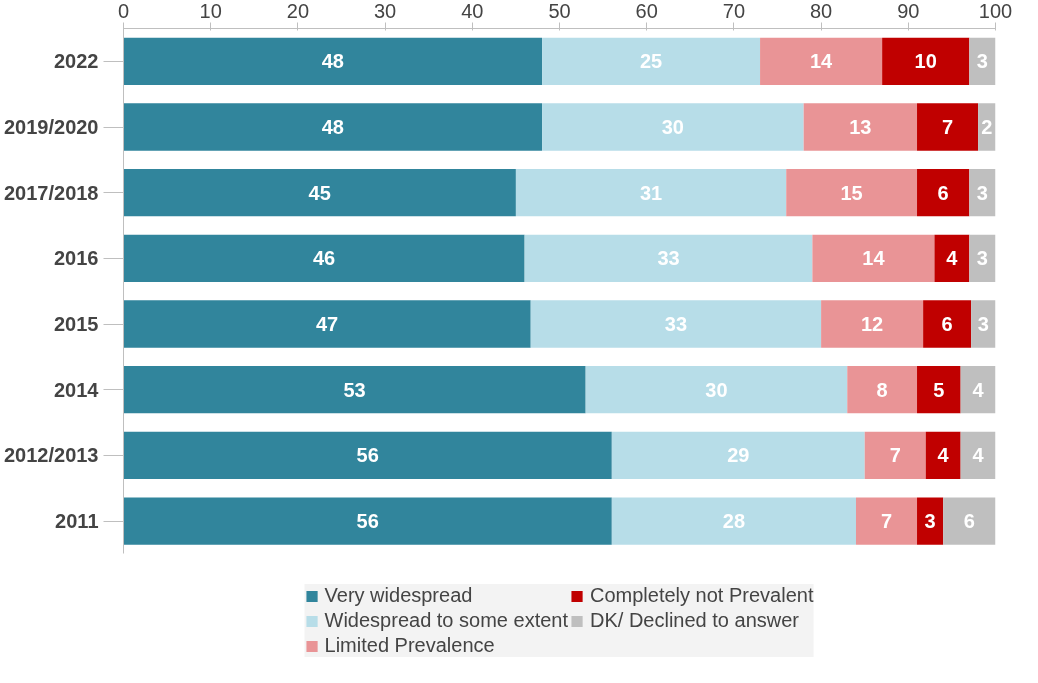  I want to click on x-tick-label: 30, so click(385, 11).